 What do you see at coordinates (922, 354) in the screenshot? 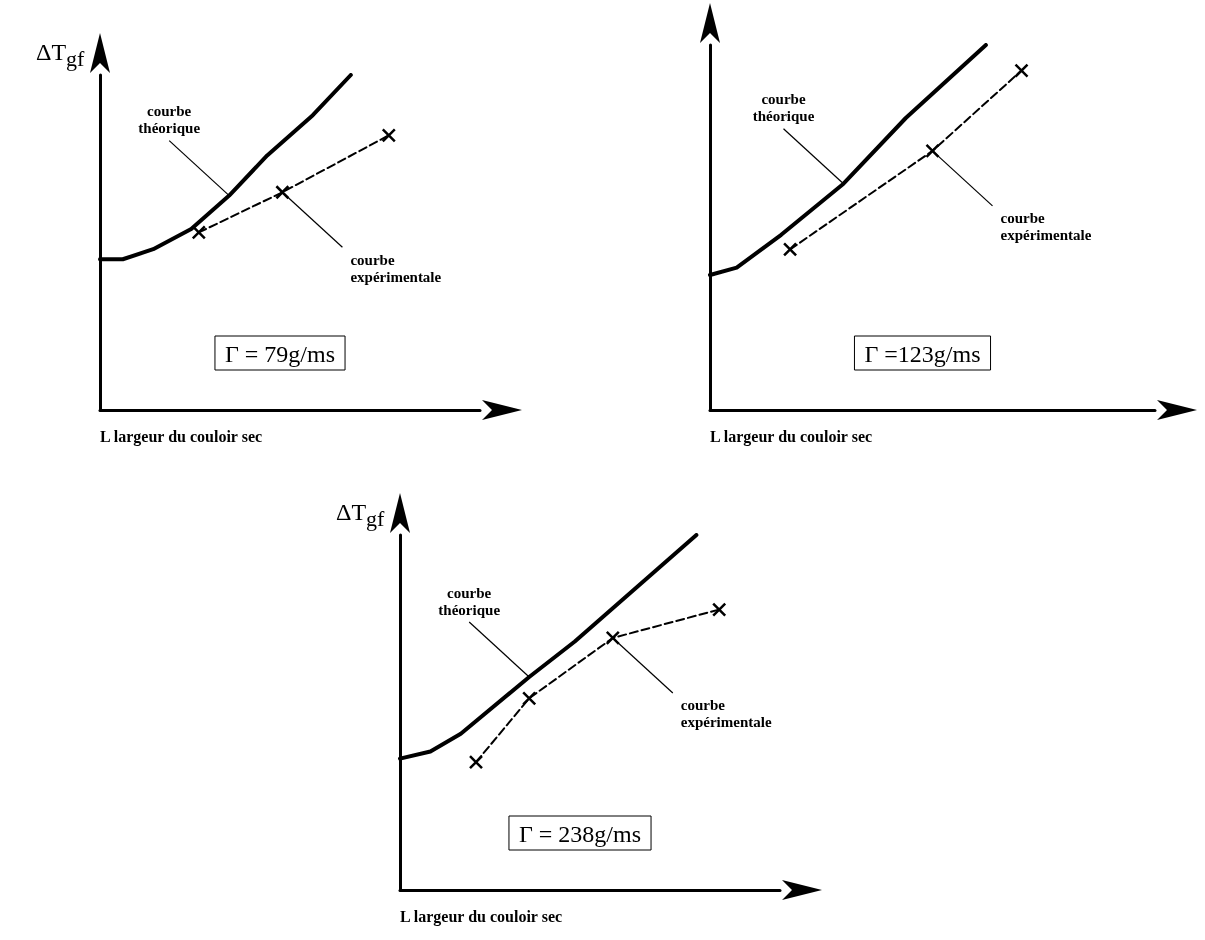
I see `annotation: Γ =123g/ms` at bounding box center [922, 354].